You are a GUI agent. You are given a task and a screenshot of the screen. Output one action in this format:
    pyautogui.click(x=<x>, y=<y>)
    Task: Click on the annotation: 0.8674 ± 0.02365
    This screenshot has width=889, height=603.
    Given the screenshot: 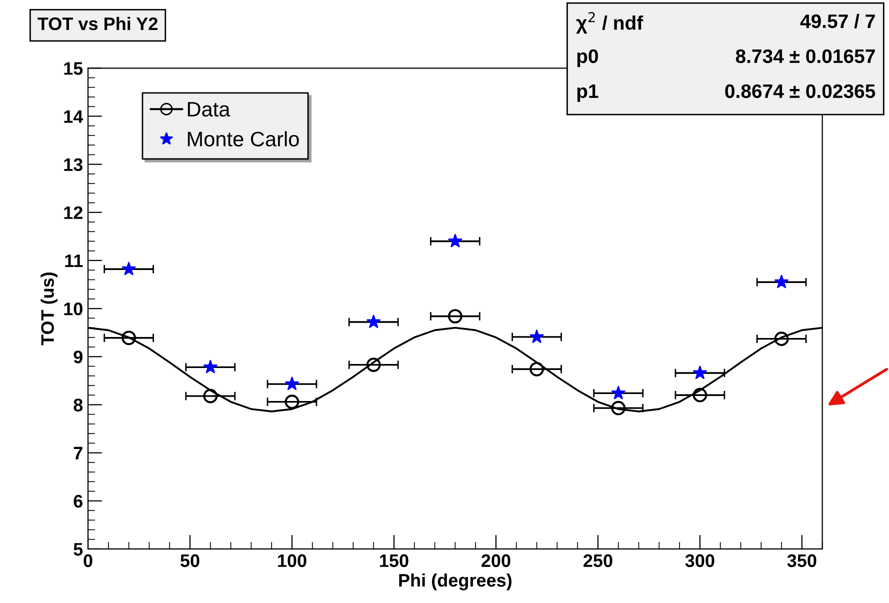 What is the action you would take?
    pyautogui.click(x=800, y=91)
    